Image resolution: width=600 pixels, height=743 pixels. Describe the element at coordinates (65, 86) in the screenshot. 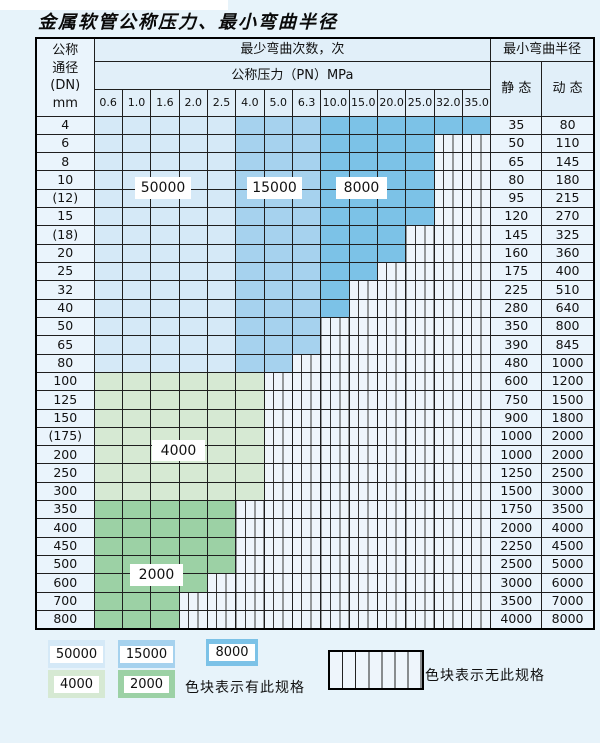

I see `dn-header-line: (DN)` at that location.